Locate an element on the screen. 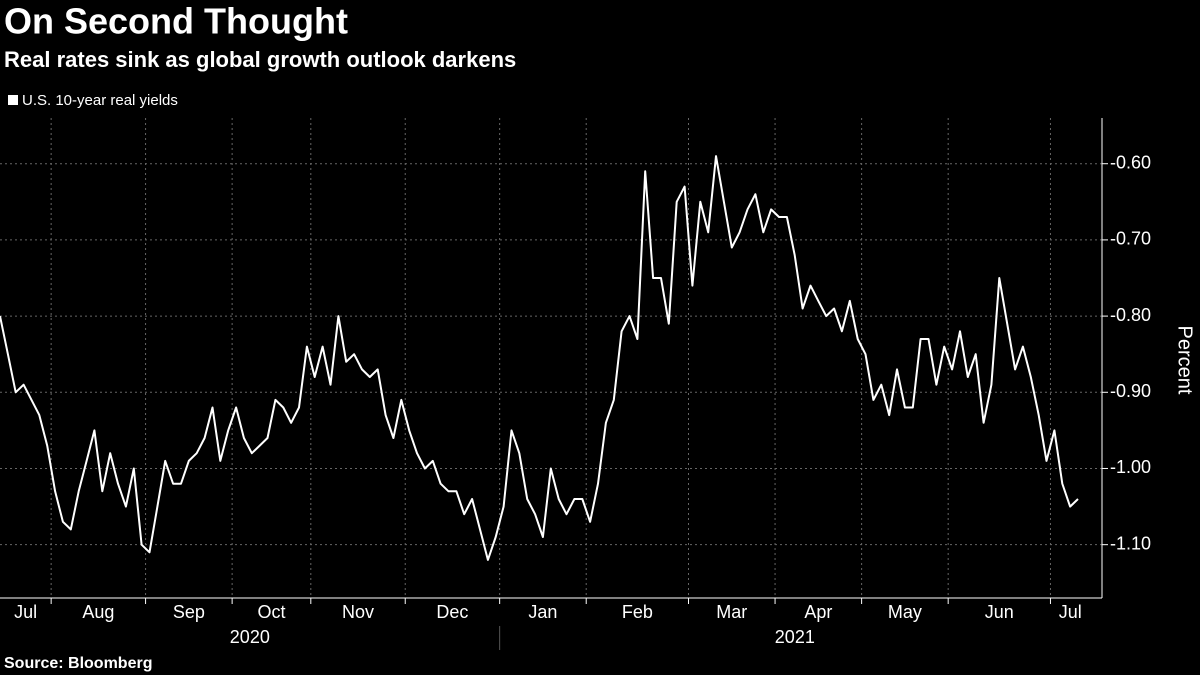 The width and height of the screenshot is (1200, 675). legend-label: U.S. 10-year real yields is located at coordinates (100, 100).